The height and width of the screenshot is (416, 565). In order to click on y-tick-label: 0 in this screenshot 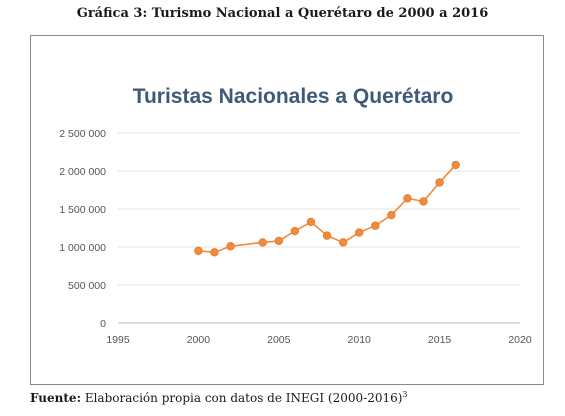, I will do `click(103, 324)`.